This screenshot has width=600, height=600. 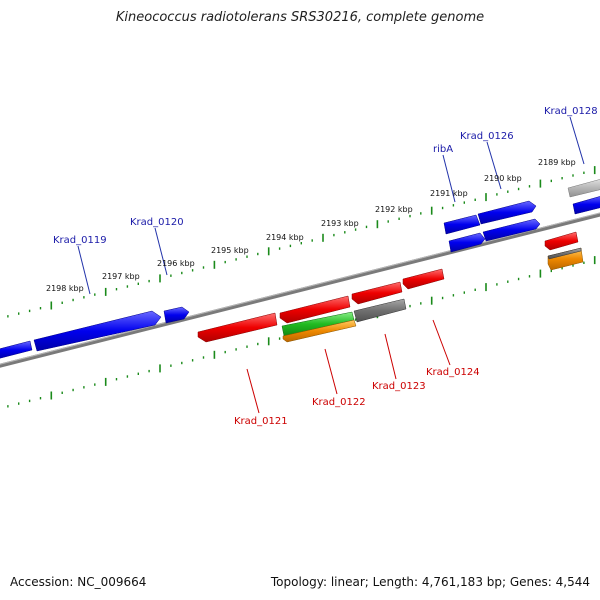 What do you see at coordinates (261, 421) in the screenshot?
I see `gene-label: Krad_0121` at bounding box center [261, 421].